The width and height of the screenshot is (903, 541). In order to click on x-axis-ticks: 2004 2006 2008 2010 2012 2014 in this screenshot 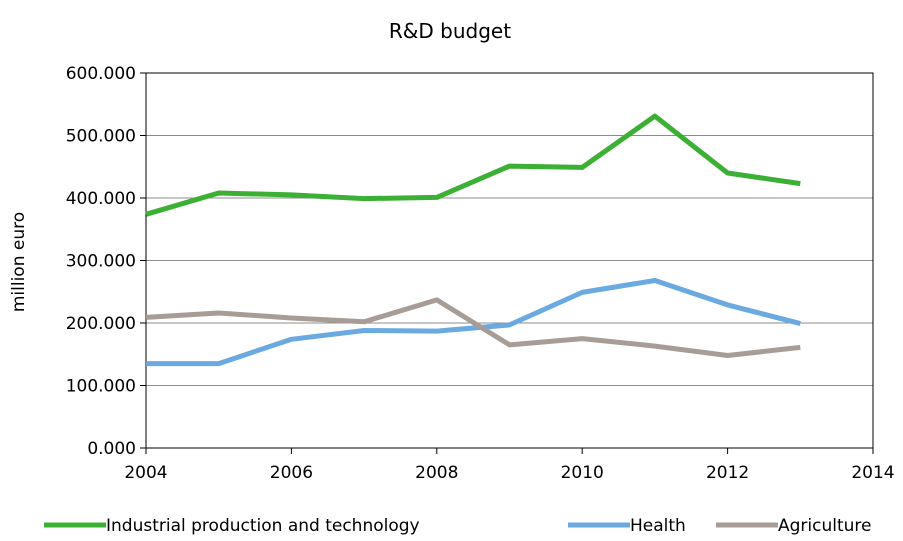, I will do `click(509, 465)`.